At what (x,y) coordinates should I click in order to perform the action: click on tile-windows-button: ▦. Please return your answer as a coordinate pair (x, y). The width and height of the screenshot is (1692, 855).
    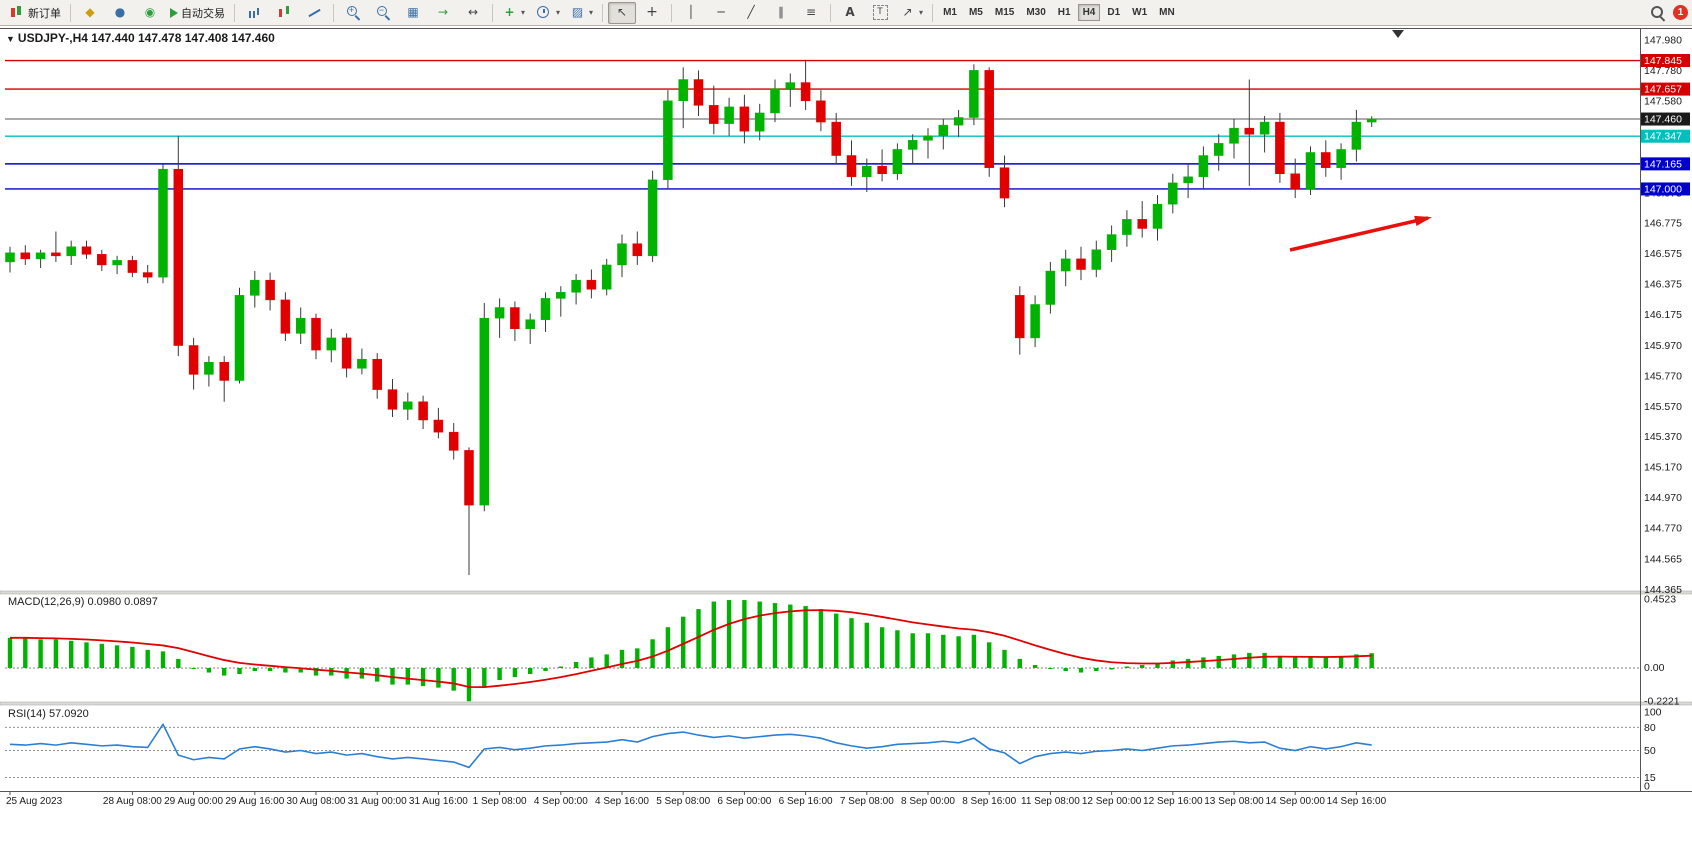
    Looking at the image, I should click on (413, 13).